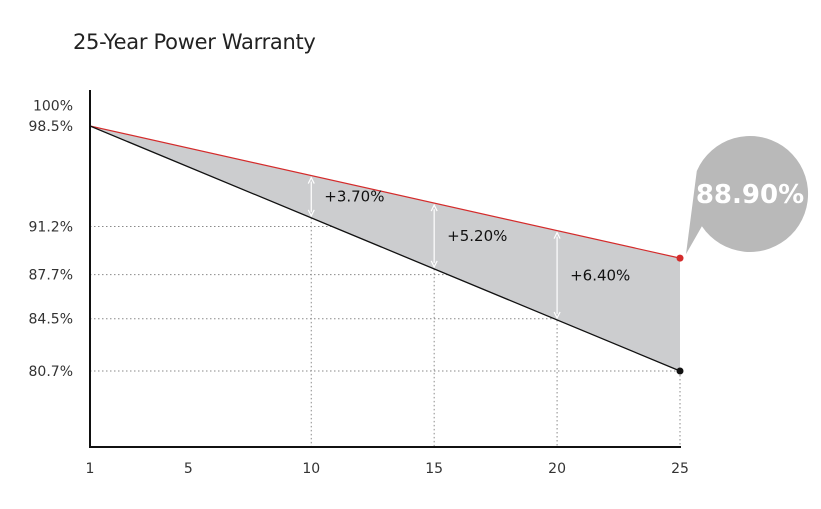 The image size is (821, 509). Describe the element at coordinates (680, 469) in the screenshot. I see `x-tick-label: 25` at that location.